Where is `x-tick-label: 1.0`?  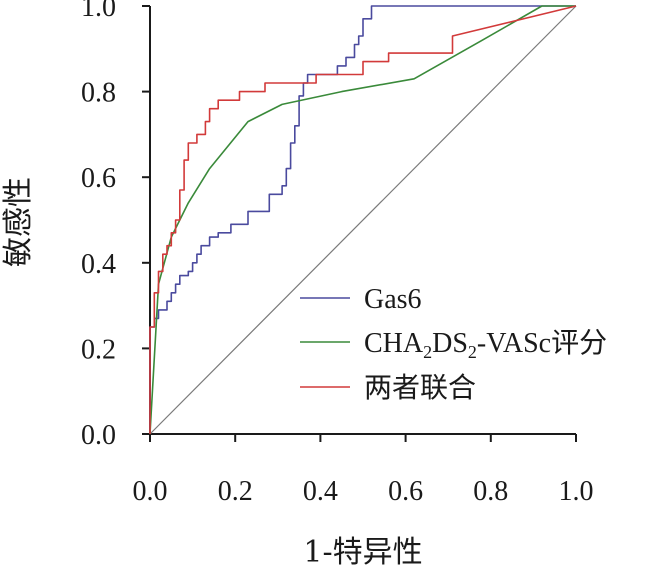 x-tick-label: 1.0 is located at coordinates (576, 491).